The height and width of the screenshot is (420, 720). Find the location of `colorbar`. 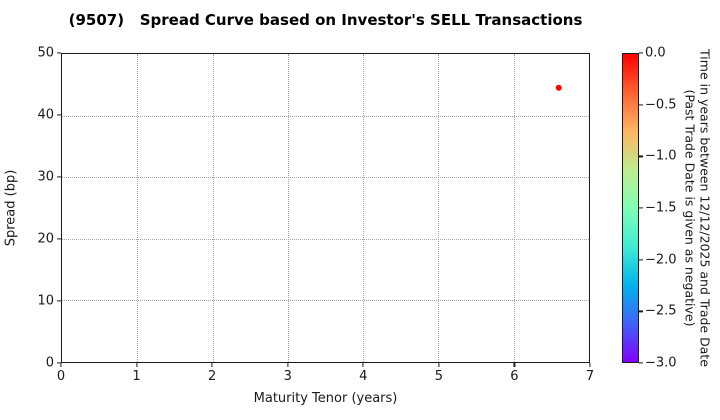

colorbar is located at coordinates (630, 208).